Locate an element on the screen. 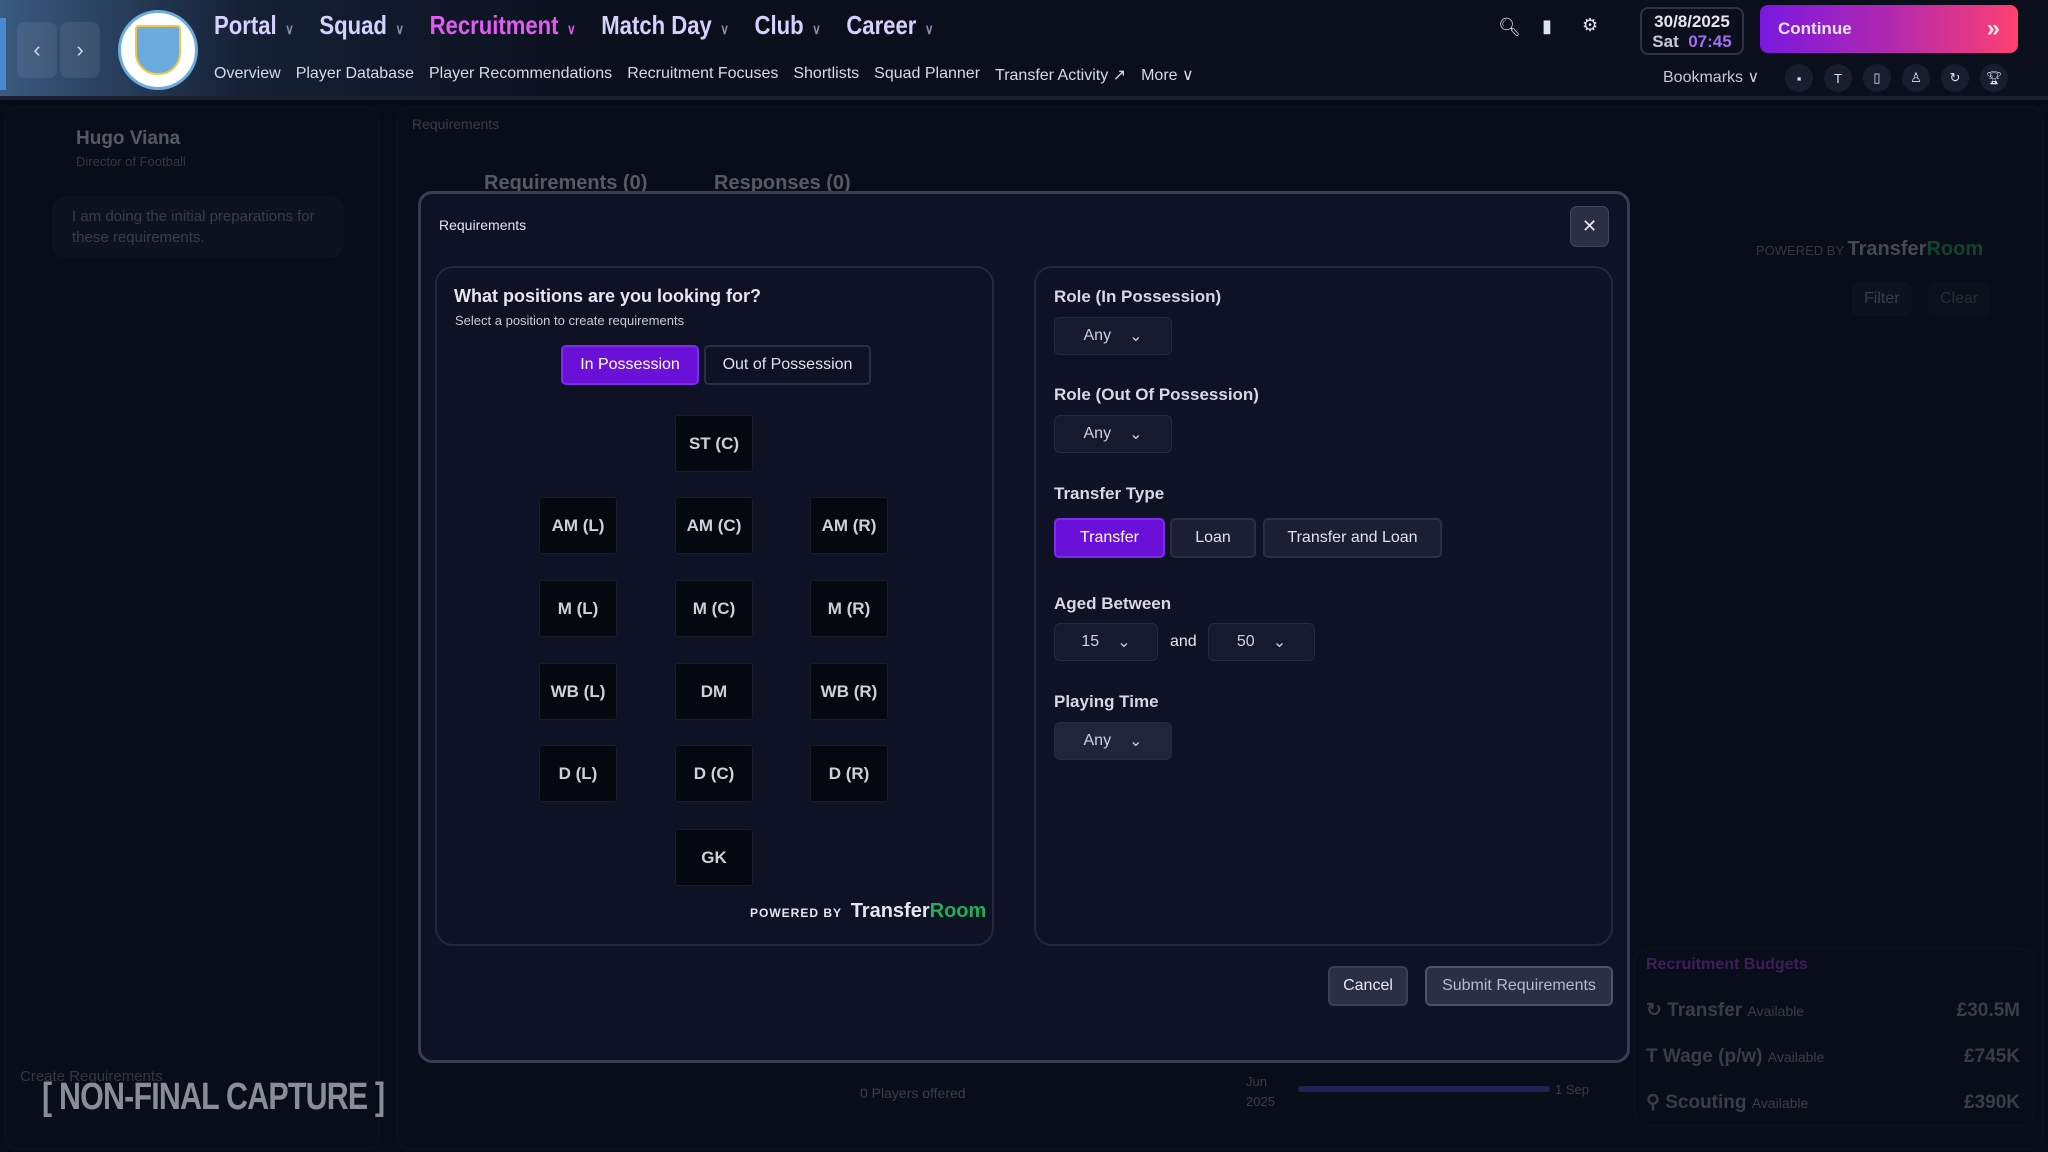 The height and width of the screenshot is (1152, 2048). close-button: ✕ is located at coordinates (1589, 226).